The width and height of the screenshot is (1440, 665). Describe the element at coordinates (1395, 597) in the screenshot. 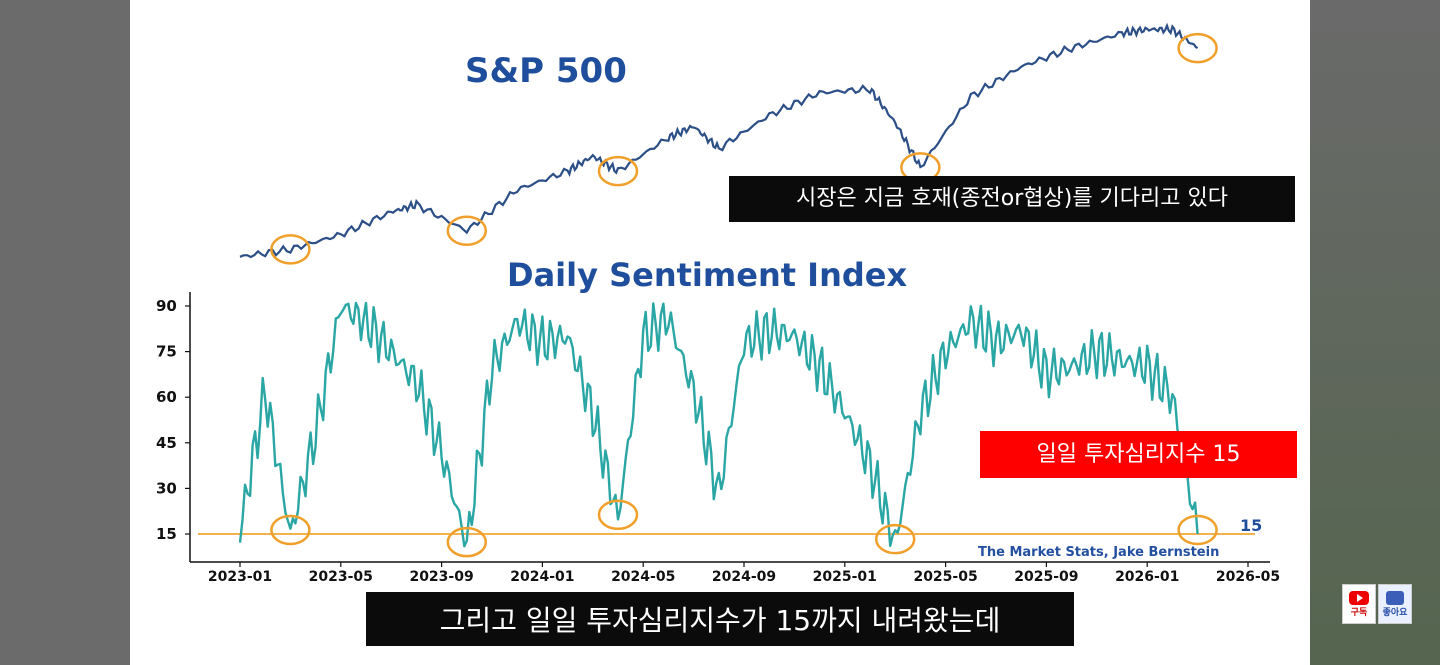

I see `thumbs-up-icon` at that location.